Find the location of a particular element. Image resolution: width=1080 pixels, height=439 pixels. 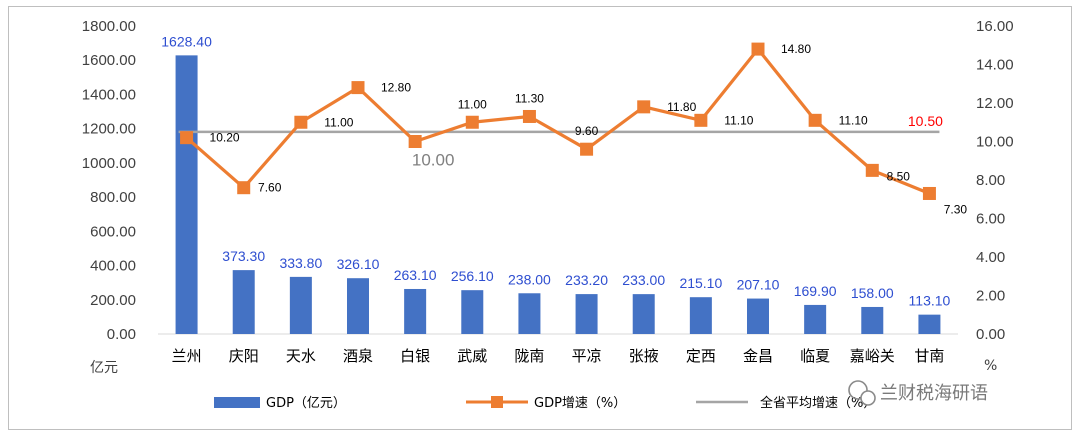

x-category-label: 兰州 is located at coordinates (187, 356).